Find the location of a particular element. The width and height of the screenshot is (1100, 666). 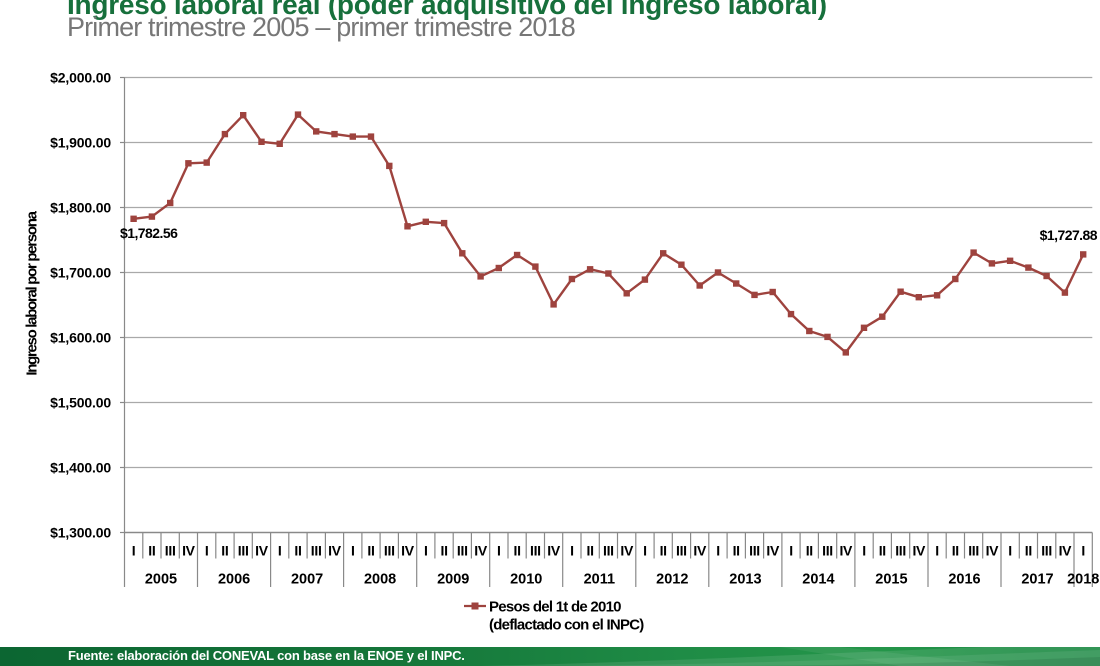

svg-text: 2007 is located at coordinates (307, 580).